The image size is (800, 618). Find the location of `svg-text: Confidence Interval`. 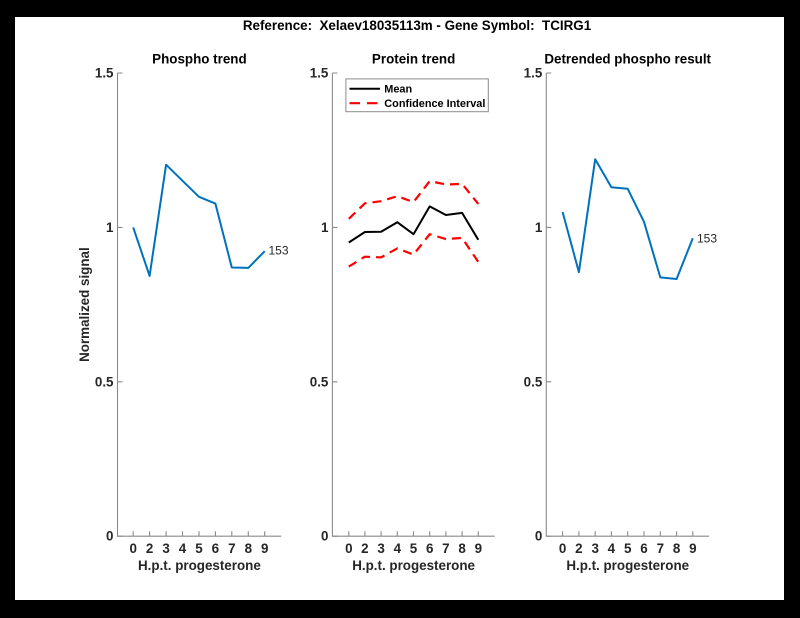

svg-text: Confidence Interval is located at coordinates (434, 104).